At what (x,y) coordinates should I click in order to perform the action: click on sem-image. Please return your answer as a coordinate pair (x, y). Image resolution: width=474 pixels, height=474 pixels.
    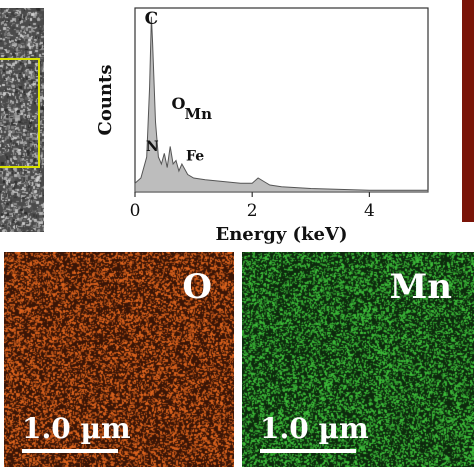
    Looking at the image, I should click on (22, 120).